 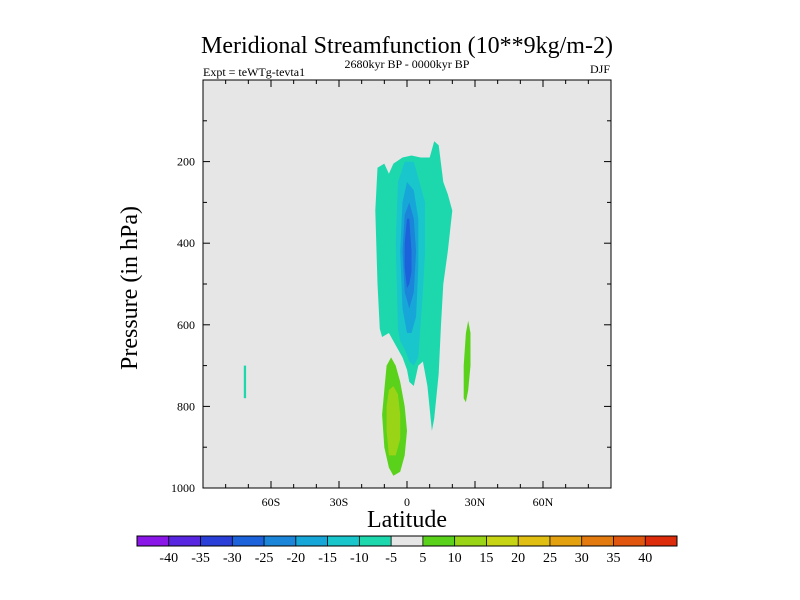 What do you see at coordinates (264, 558) in the screenshot?
I see `colorbar-label: -25` at bounding box center [264, 558].